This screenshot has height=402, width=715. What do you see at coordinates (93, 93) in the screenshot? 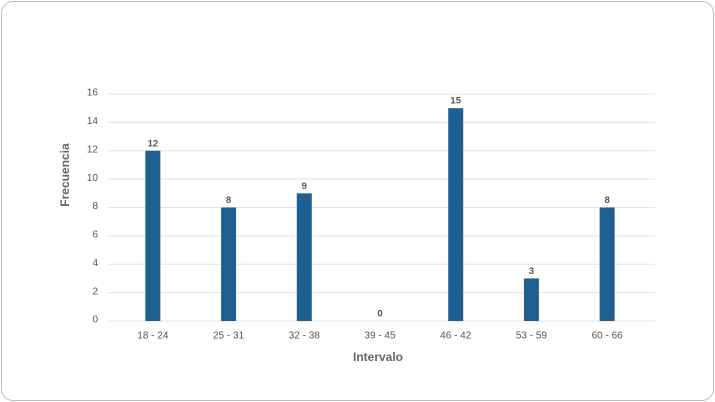
I see `y-tick-label: 16` at bounding box center [93, 93].